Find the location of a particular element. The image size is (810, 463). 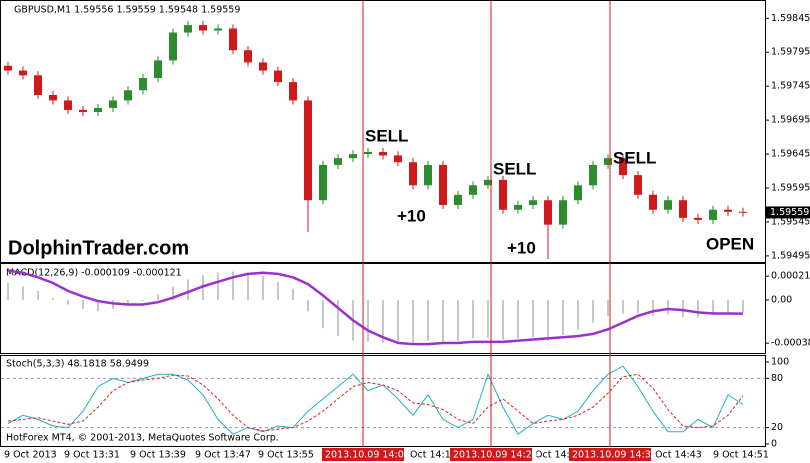

annotation: DolphinTrader.com is located at coordinates (98, 248).